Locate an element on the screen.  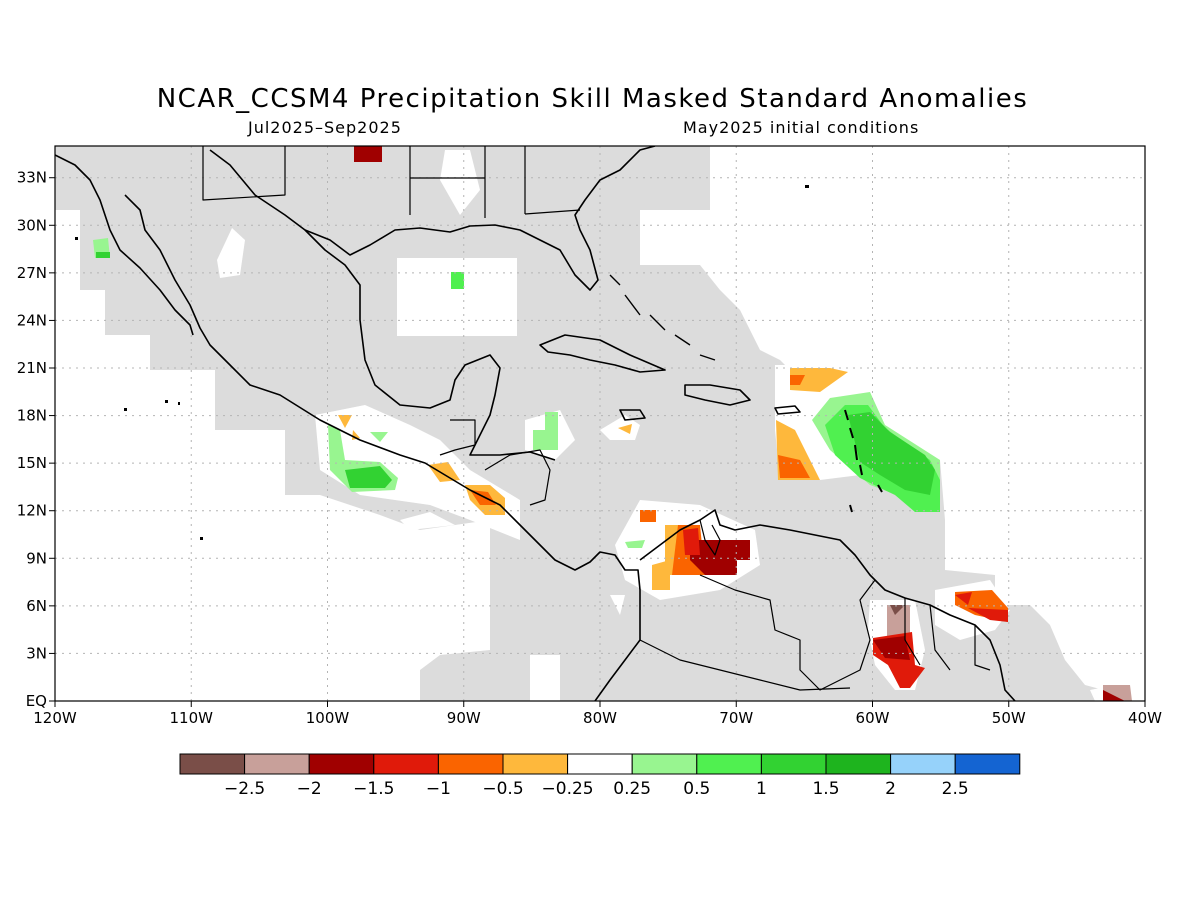
colorbar-label: −2 is located at coordinates (309, 789).